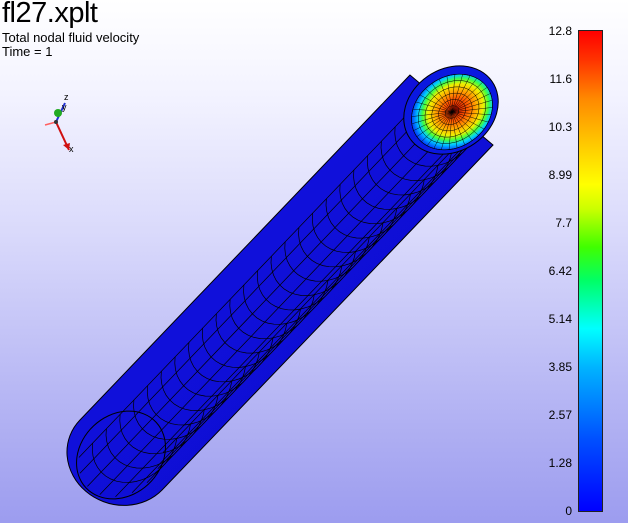 The width and height of the screenshot is (628, 523). Describe the element at coordinates (560, 415) in the screenshot. I see `colorbar-tick-label: 2.57` at that location.